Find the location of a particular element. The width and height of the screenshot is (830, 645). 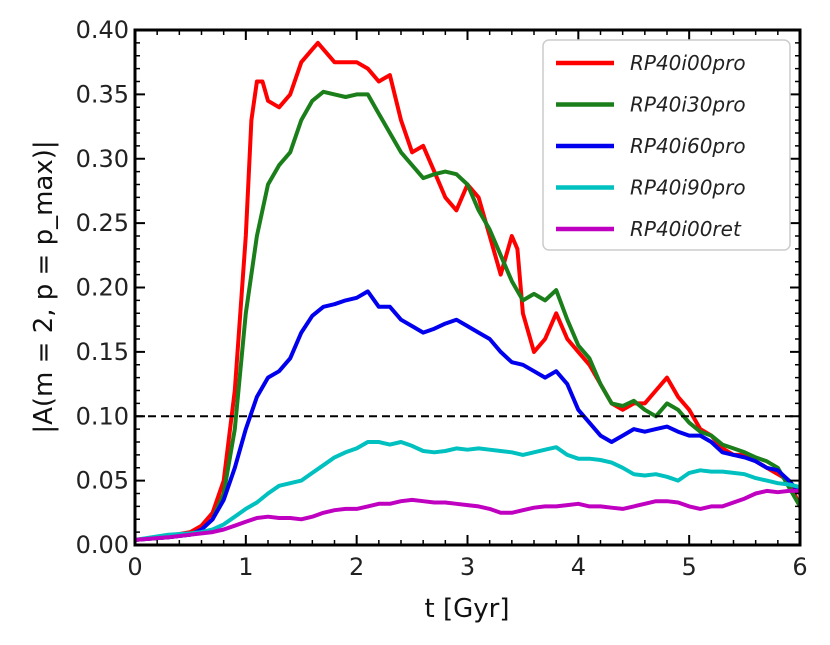

series-line-RP40i90pro is located at coordinates (467, 491).